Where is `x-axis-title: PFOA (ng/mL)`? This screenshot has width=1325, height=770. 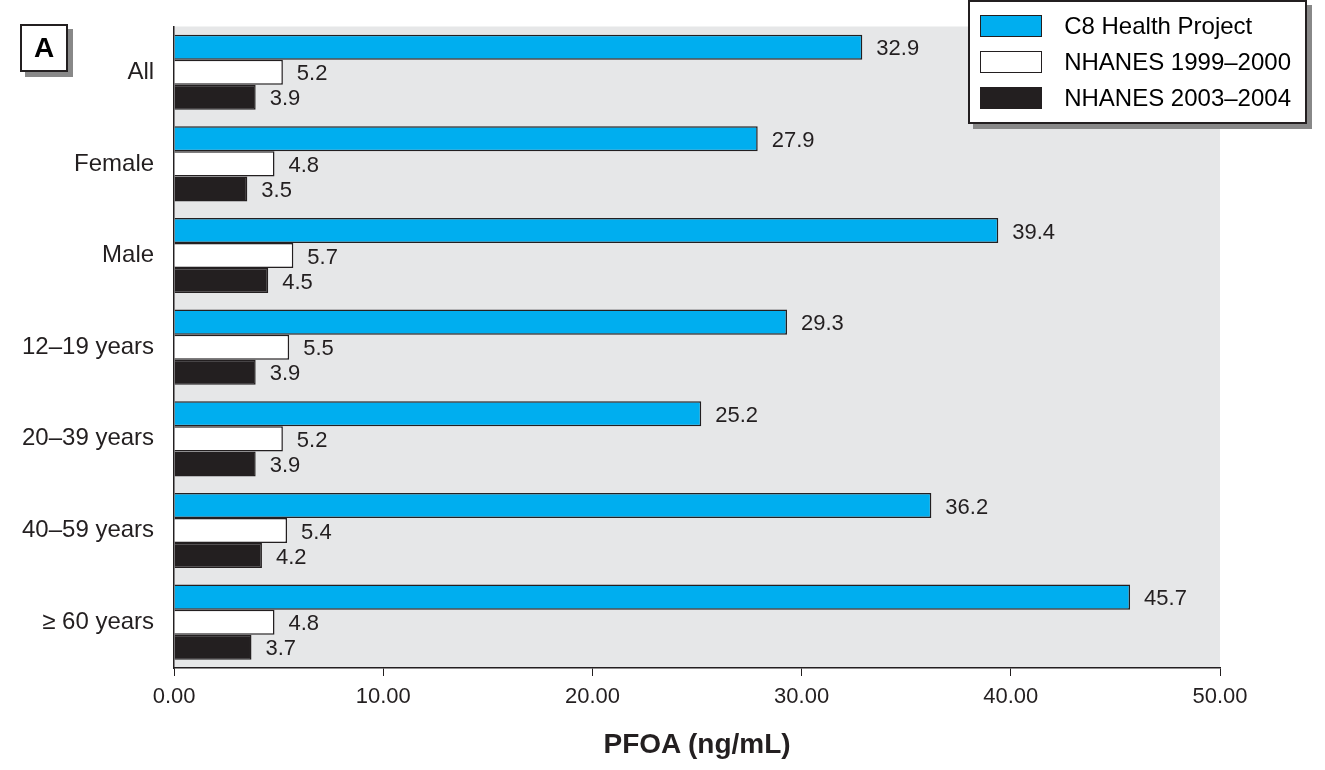
x-axis-title: PFOA (ng/mL) is located at coordinates (697, 743).